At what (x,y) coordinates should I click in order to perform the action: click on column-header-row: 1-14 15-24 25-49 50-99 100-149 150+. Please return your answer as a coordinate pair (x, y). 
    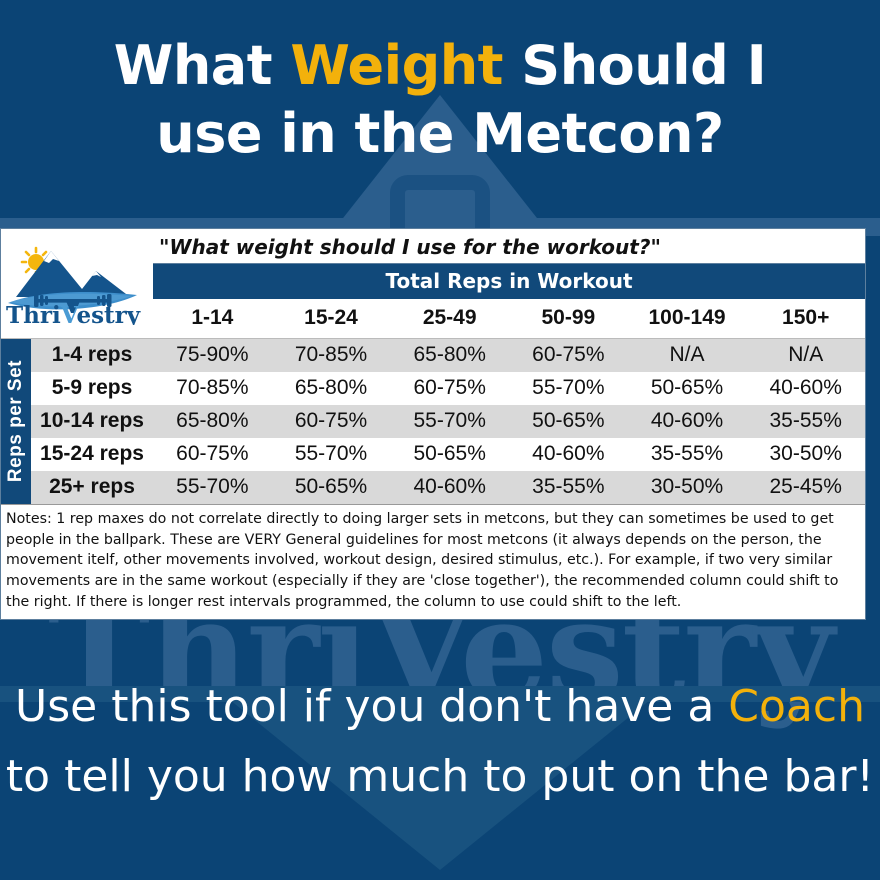
    Looking at the image, I should click on (509, 318).